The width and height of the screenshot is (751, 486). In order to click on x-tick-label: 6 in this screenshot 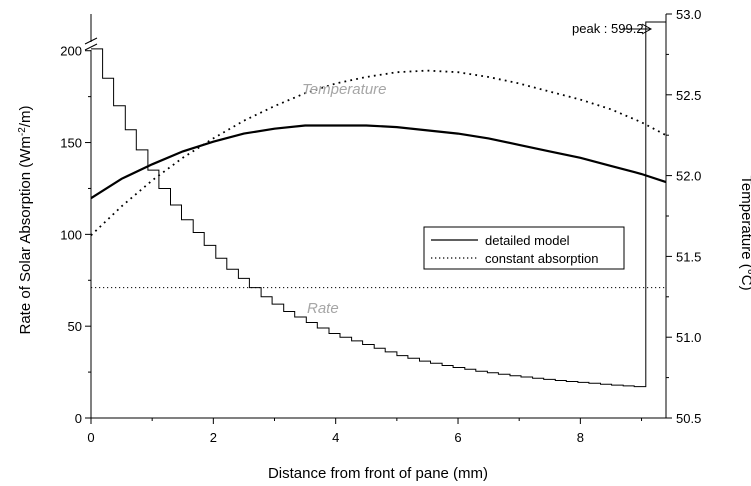, I will do `click(457, 437)`.